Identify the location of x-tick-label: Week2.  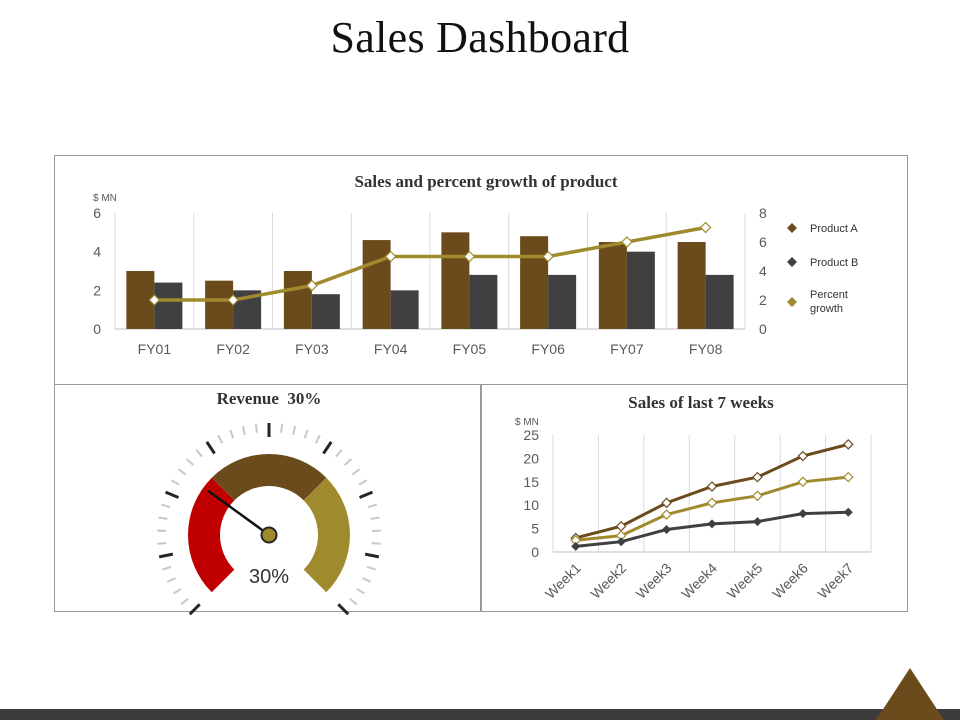
(608, 581).